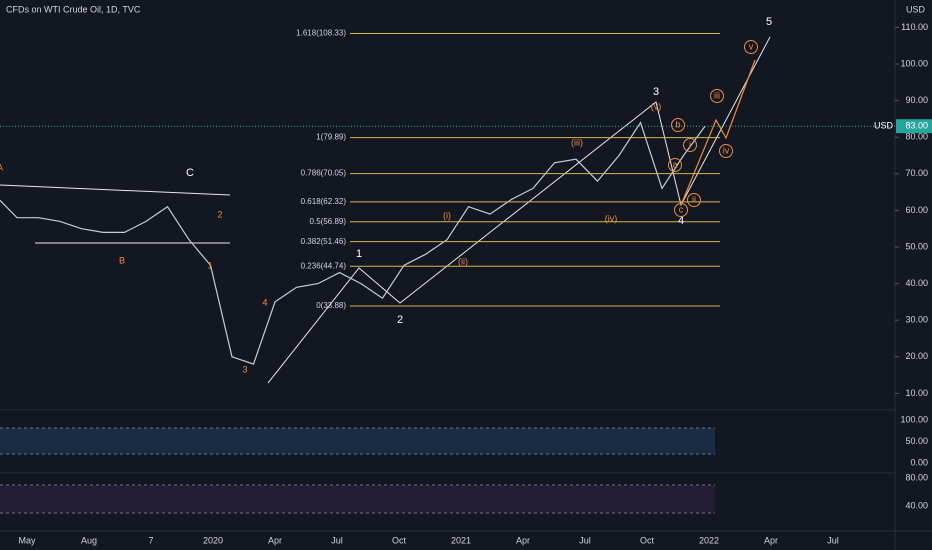 The width and height of the screenshot is (932, 550). Describe the element at coordinates (916, 283) in the screenshot. I see `y-tick-label: 40.00` at that location.